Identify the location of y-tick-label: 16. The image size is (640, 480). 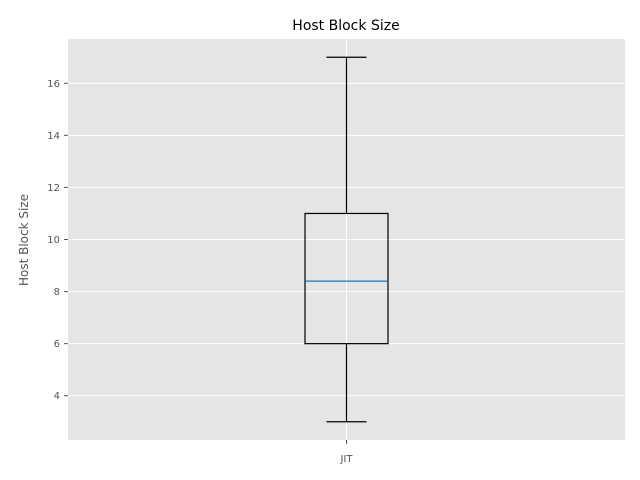
(53, 84).